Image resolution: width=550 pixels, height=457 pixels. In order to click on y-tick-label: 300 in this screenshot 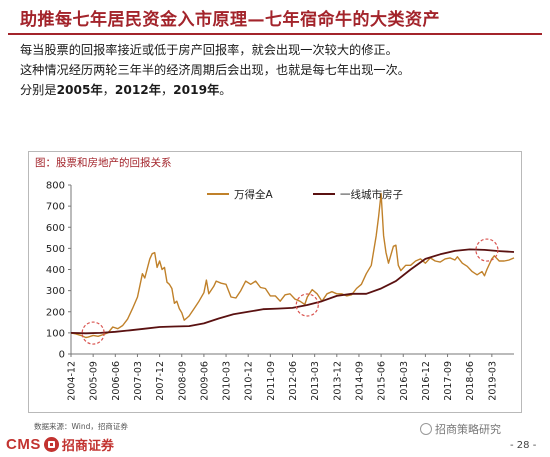, I will do `click(55, 291)`.